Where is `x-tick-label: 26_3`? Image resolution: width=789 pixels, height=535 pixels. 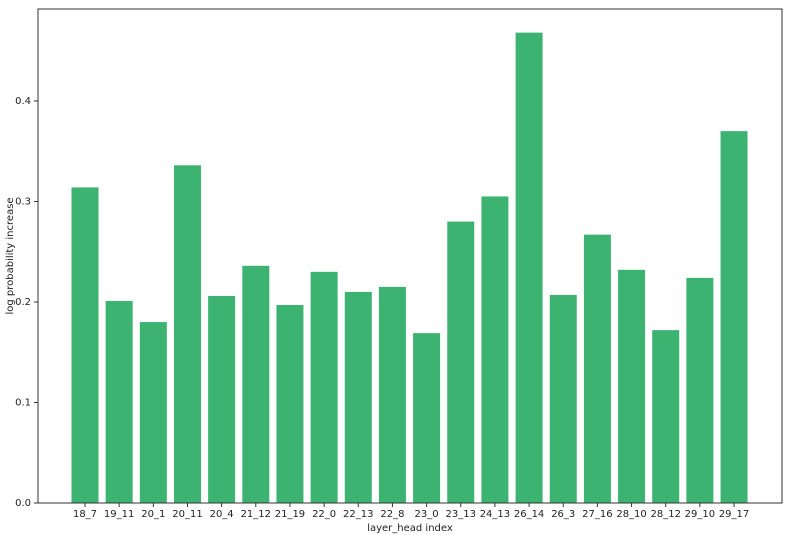
x-tick-label: 26_3 is located at coordinates (563, 514).